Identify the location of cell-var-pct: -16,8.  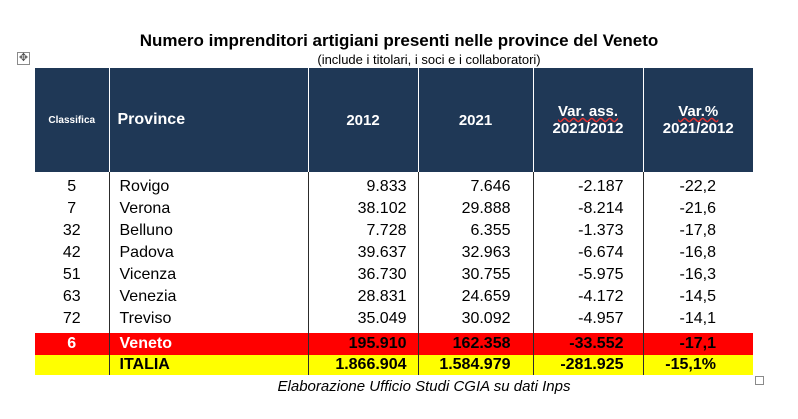
(697, 252).